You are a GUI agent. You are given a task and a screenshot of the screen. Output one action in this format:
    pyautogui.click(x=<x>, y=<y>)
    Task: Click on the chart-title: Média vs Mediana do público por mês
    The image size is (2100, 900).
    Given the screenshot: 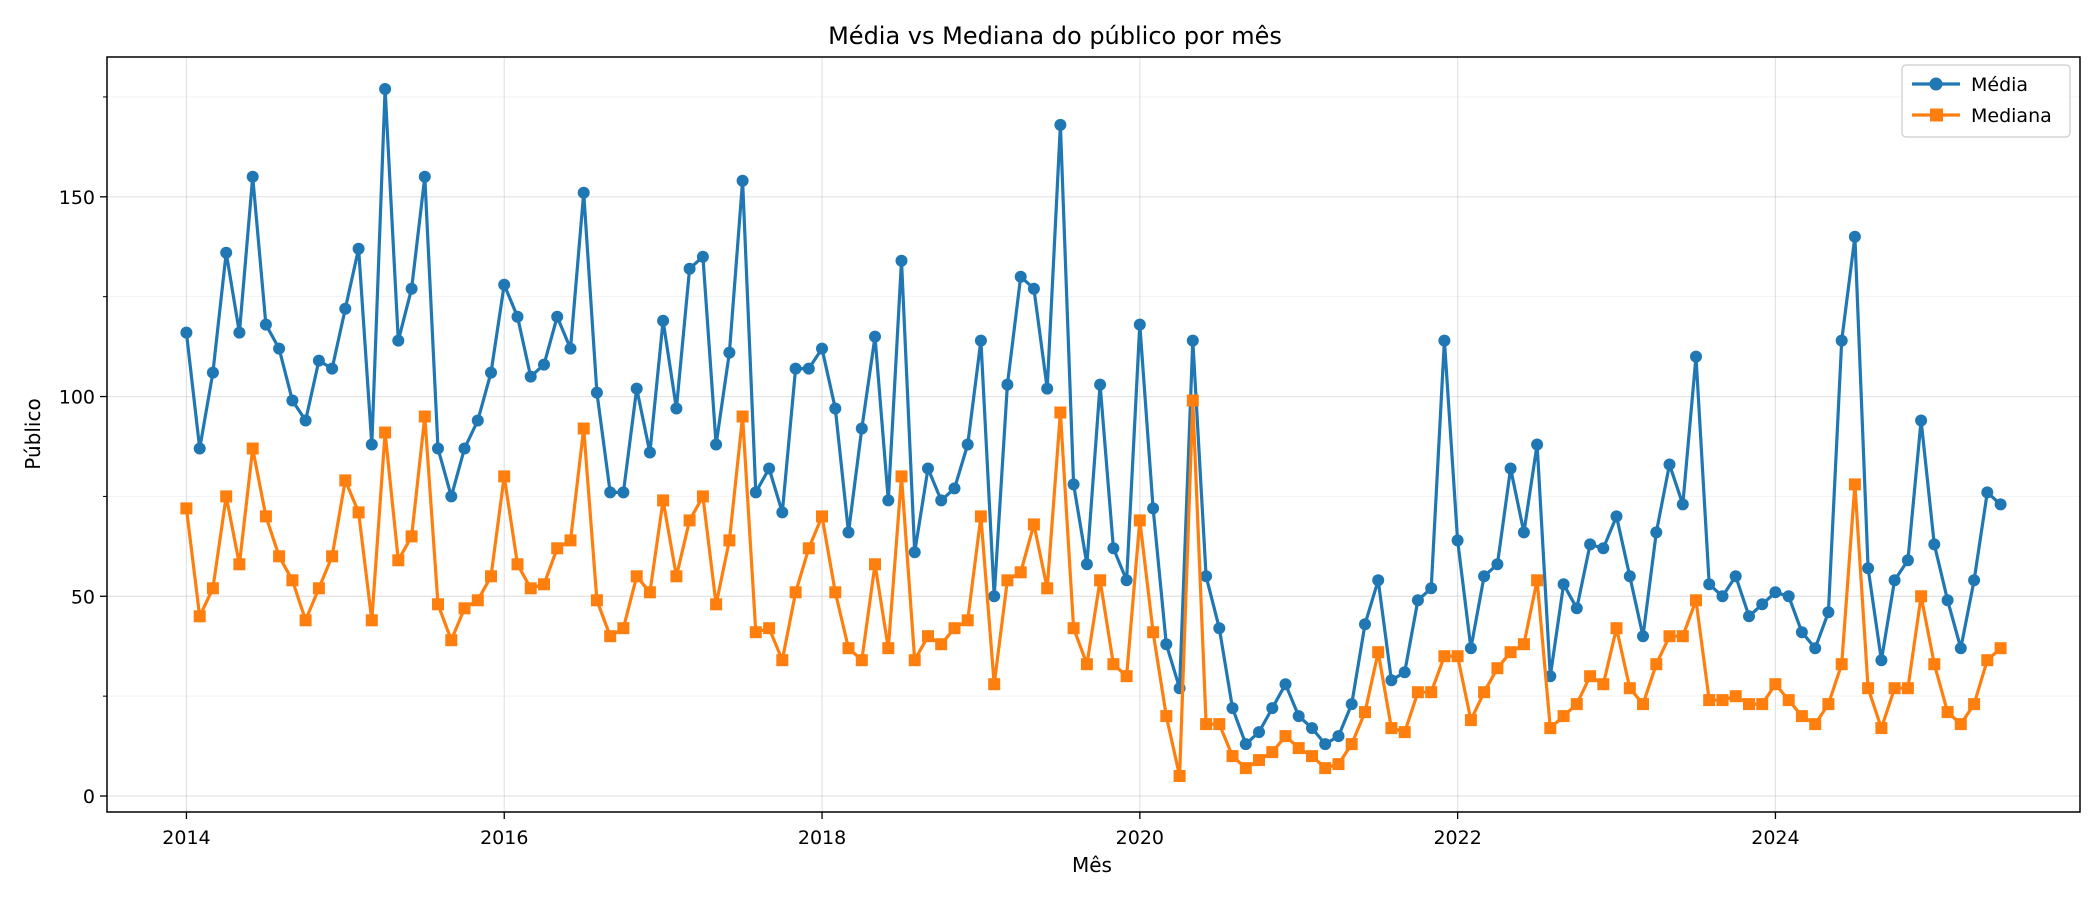 What is the action you would take?
    pyautogui.click(x=1055, y=36)
    